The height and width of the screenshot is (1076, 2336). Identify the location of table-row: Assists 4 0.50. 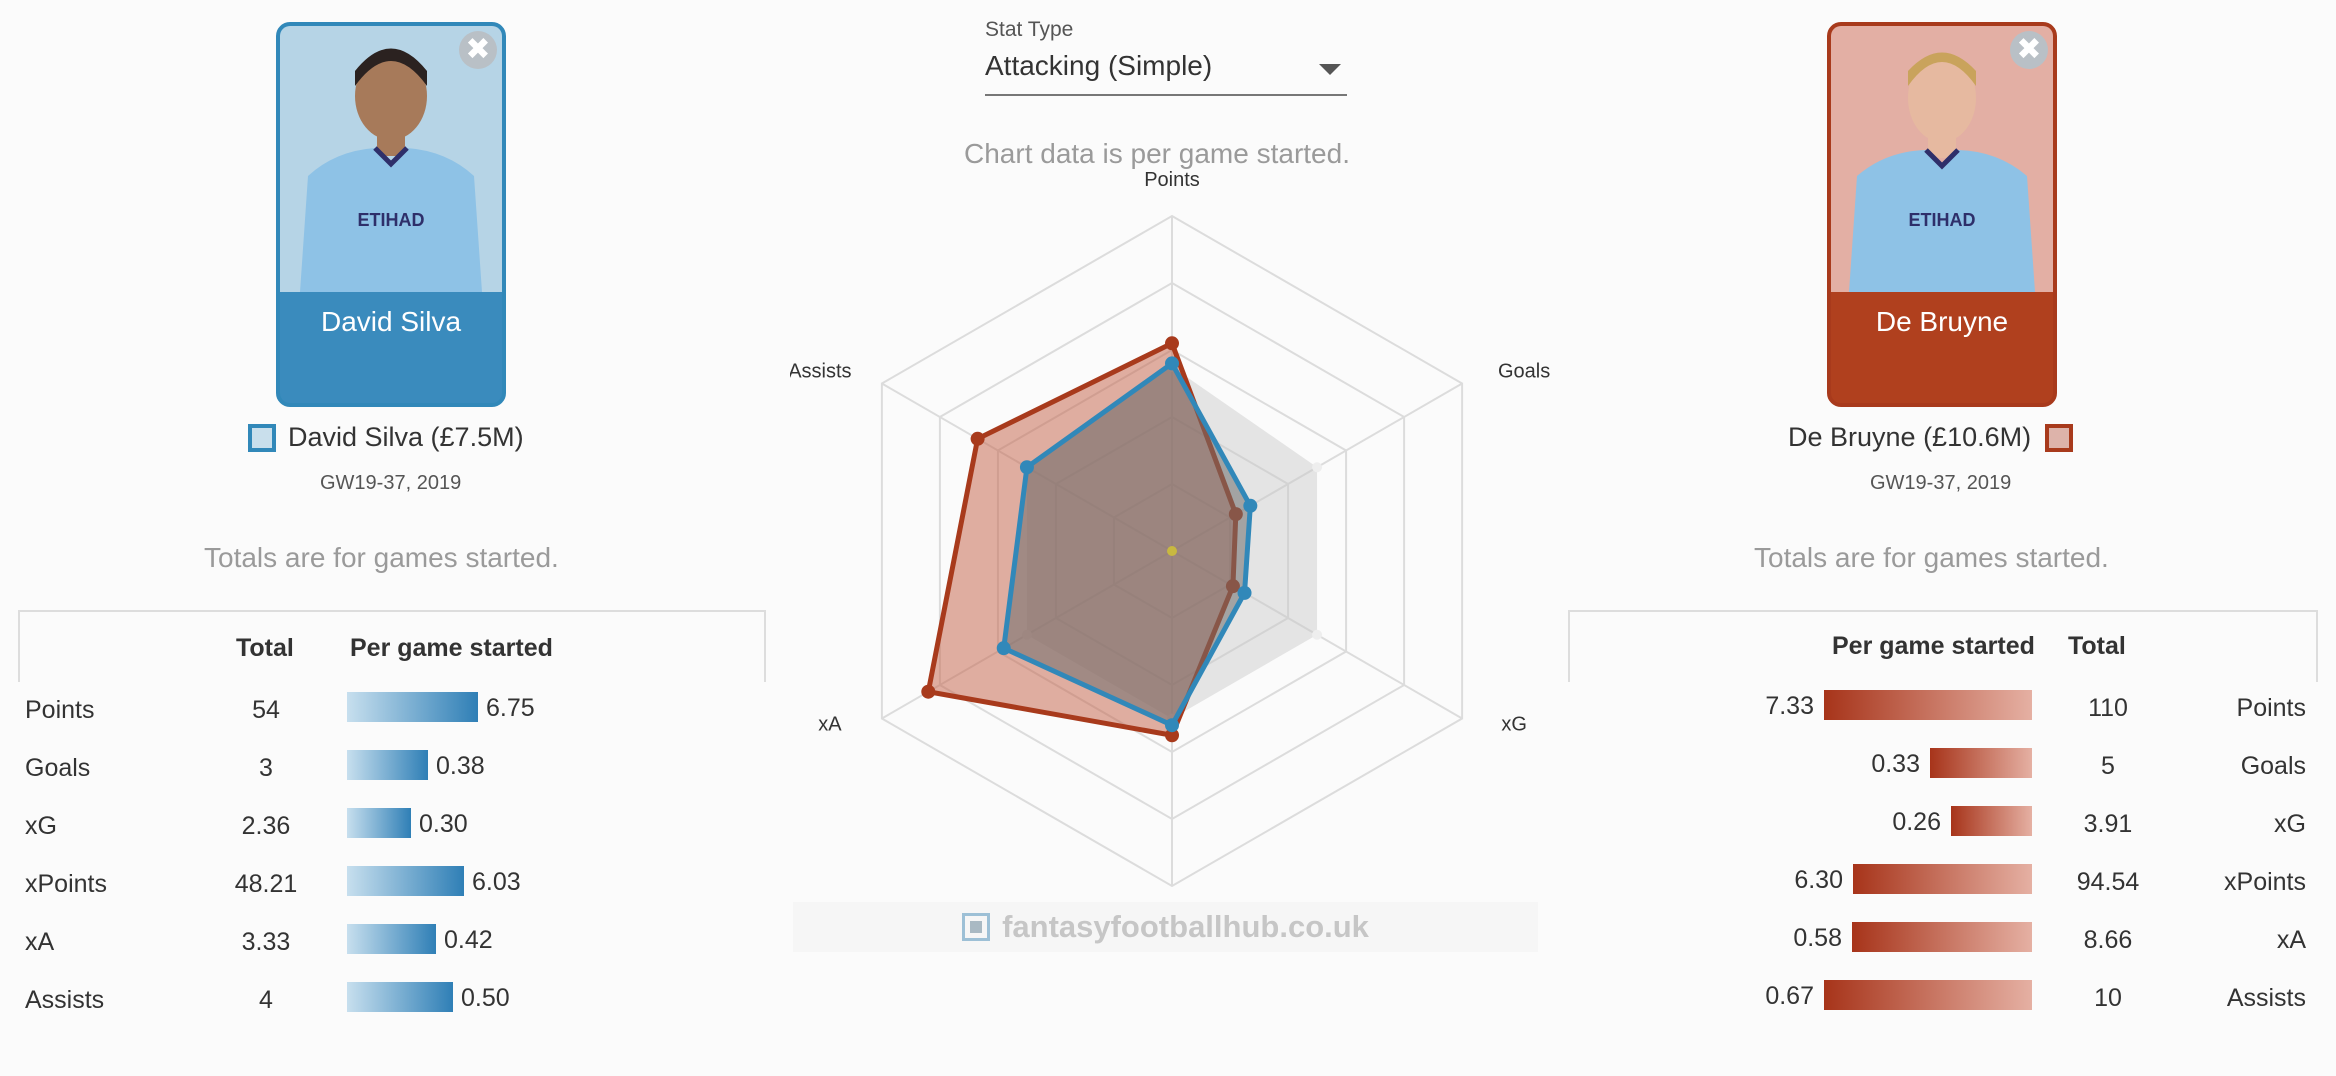
(390, 1000).